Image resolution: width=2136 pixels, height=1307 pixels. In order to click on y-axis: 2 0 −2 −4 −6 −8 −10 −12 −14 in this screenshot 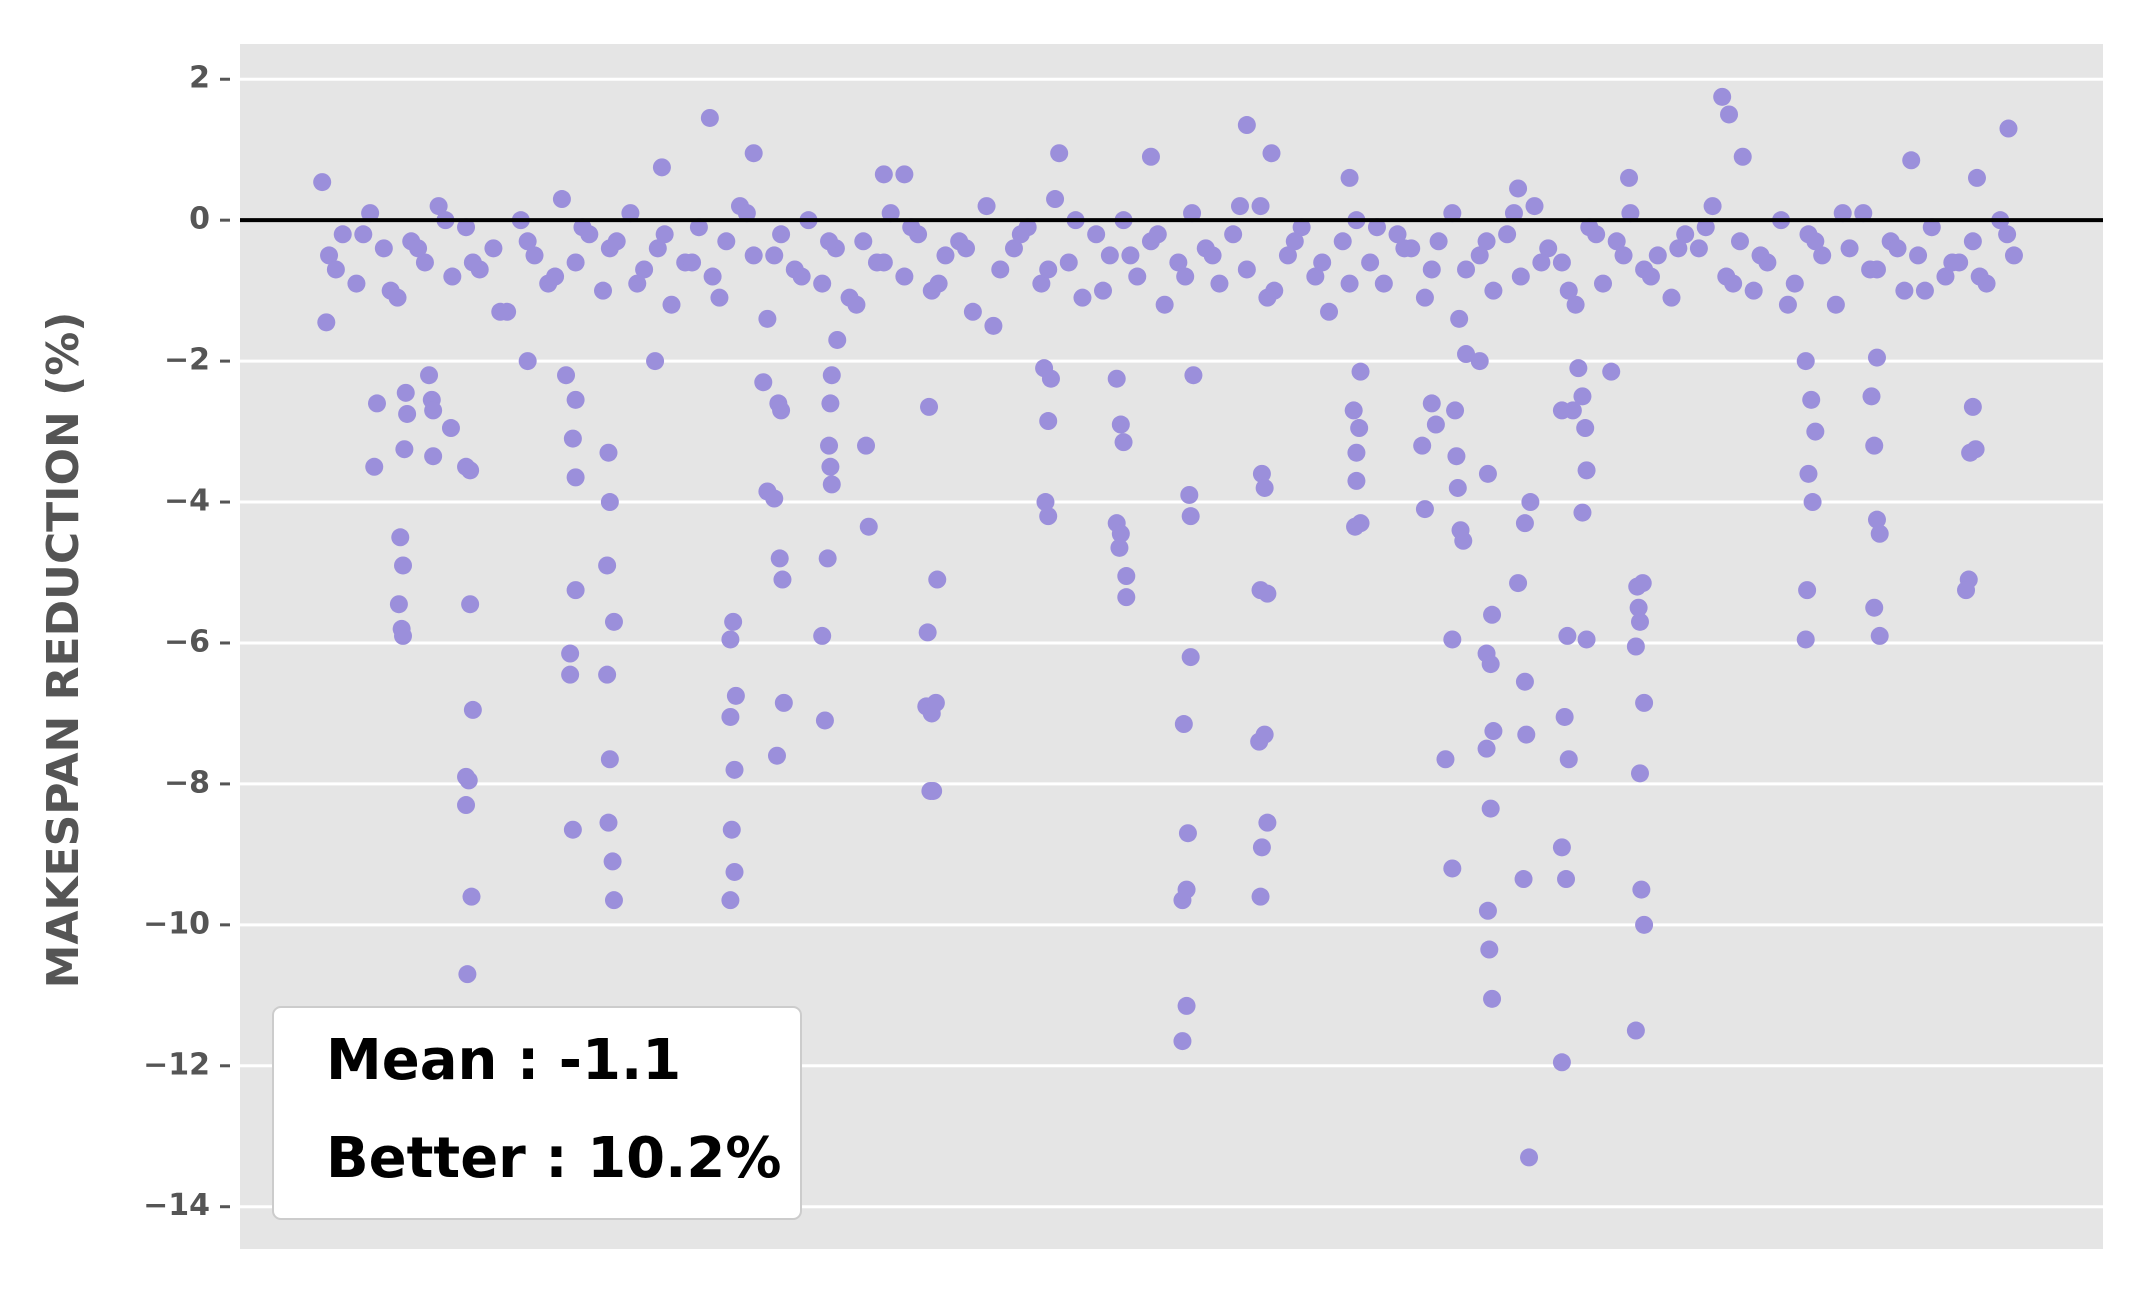, I will do `click(186, 642)`.